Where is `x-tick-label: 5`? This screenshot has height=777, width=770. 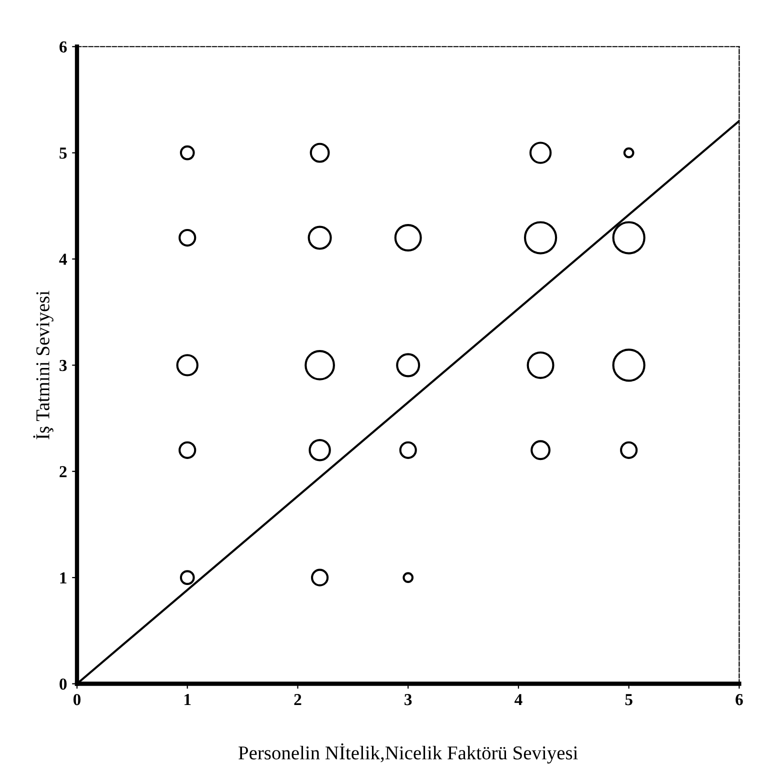 x-tick-label: 5 is located at coordinates (628, 700).